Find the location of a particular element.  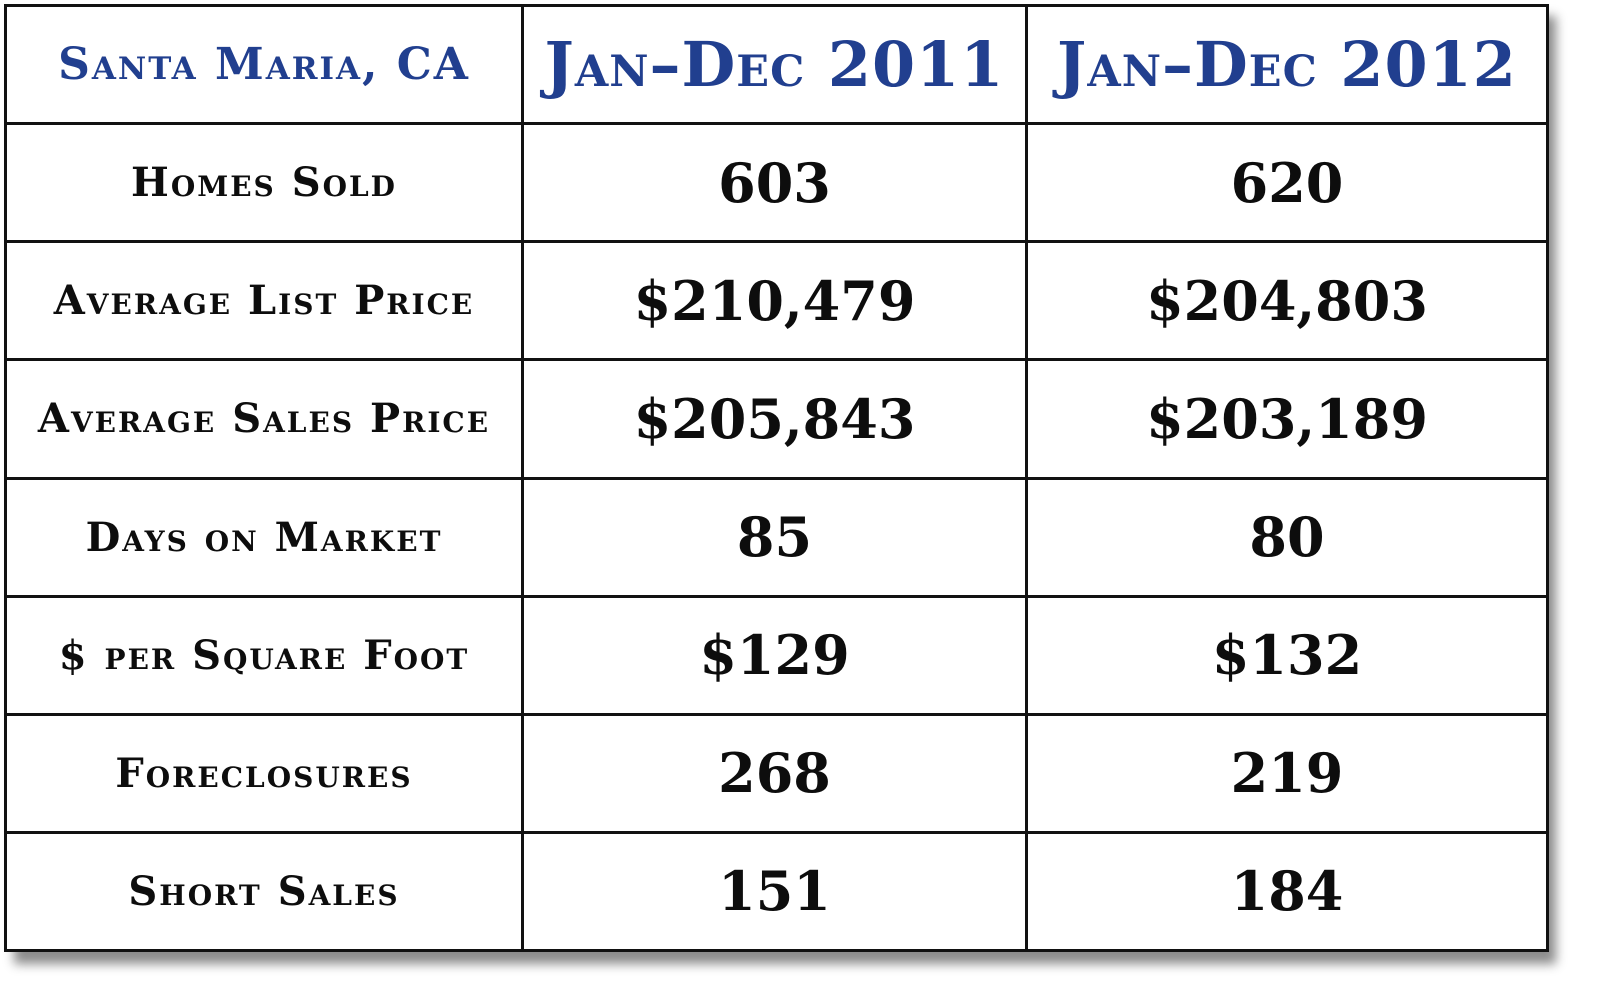

cell-2011: $129 is located at coordinates (774, 655).